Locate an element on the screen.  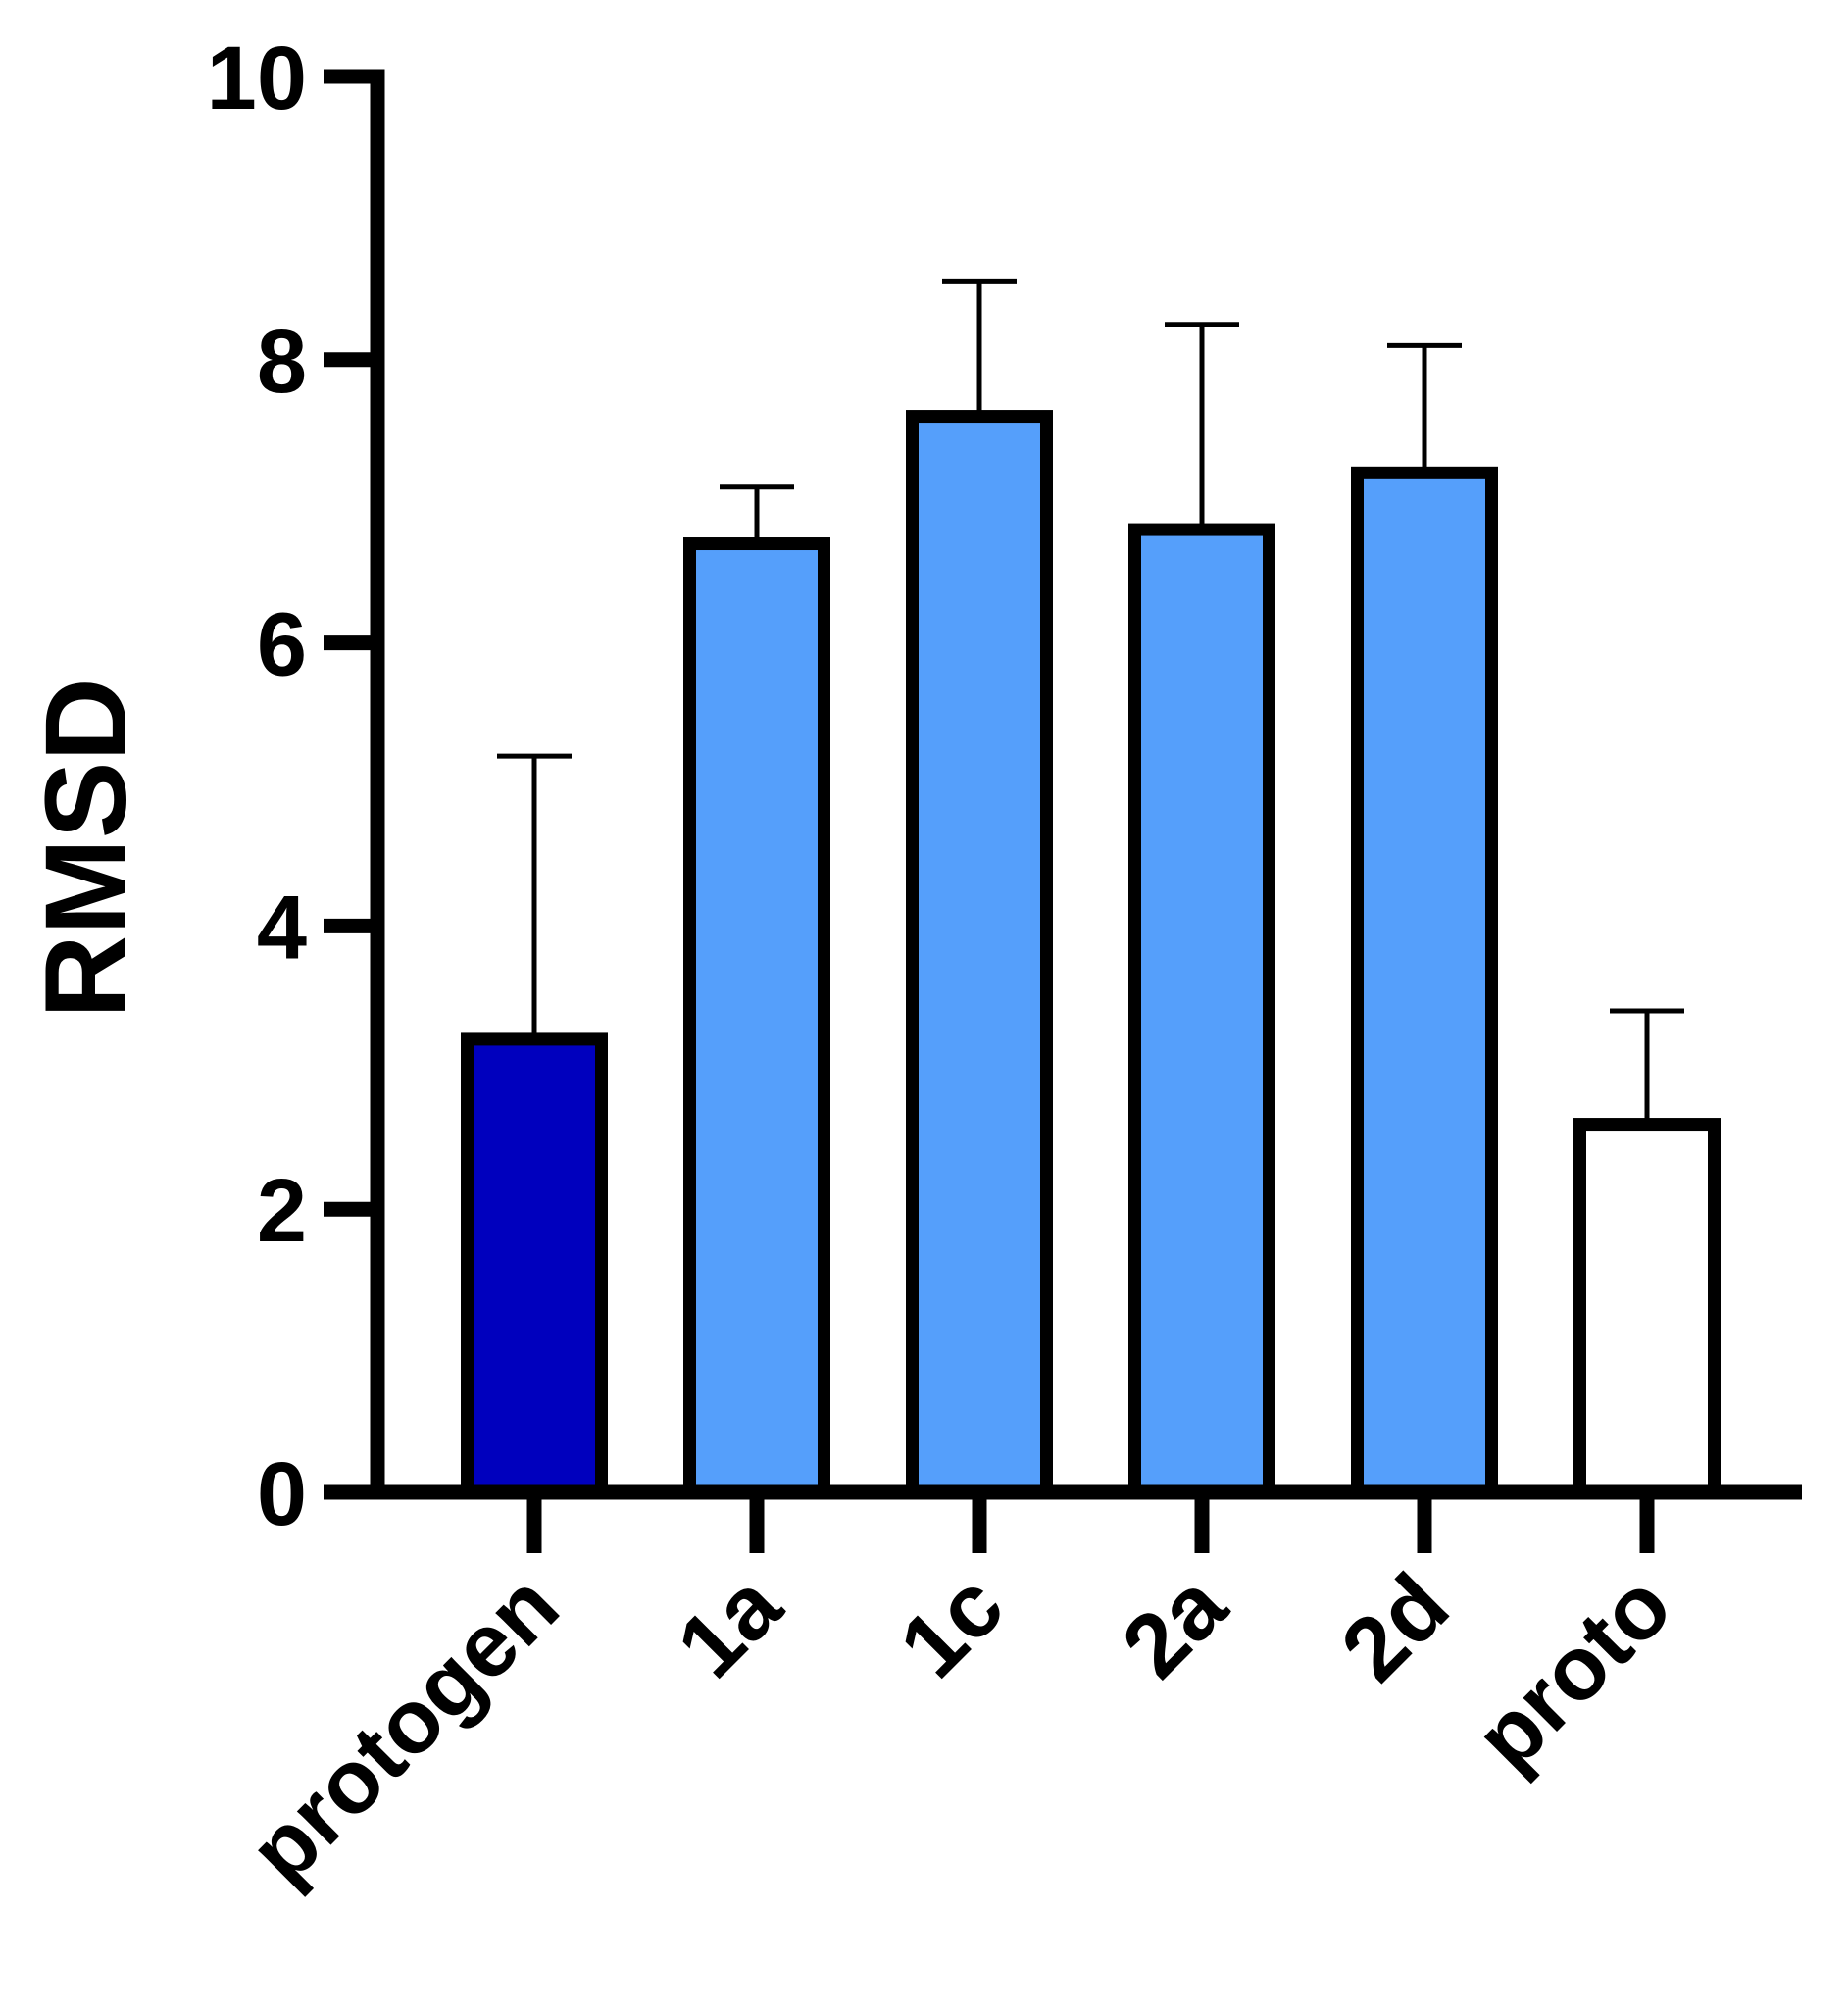
x-category-label: protogen is located at coordinates (403, 1728).